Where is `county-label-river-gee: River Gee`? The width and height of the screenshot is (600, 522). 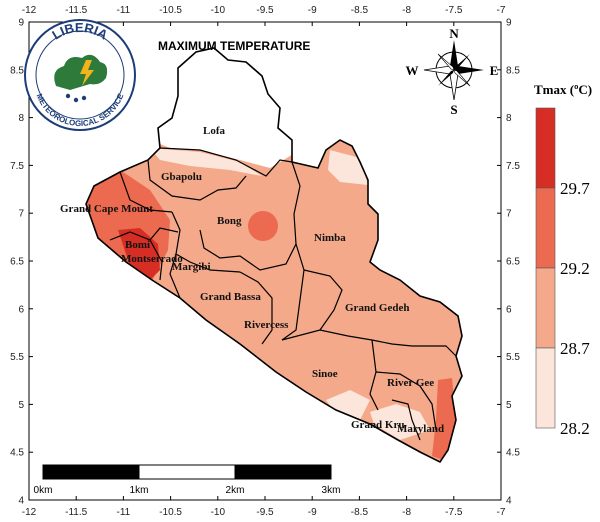
county-label-river-gee: River Gee is located at coordinates (410, 383).